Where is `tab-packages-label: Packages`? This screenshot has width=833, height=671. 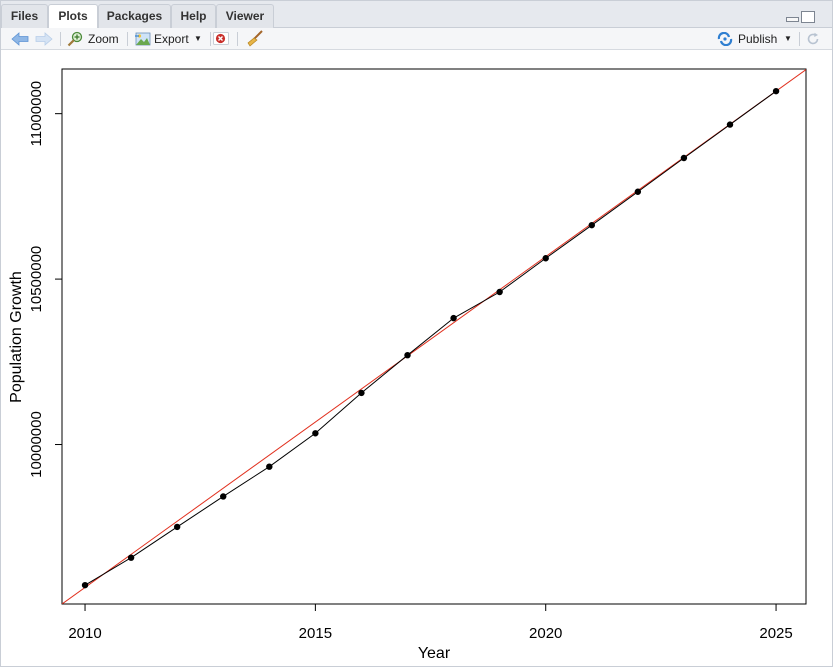 tab-packages-label: Packages is located at coordinates (134, 16).